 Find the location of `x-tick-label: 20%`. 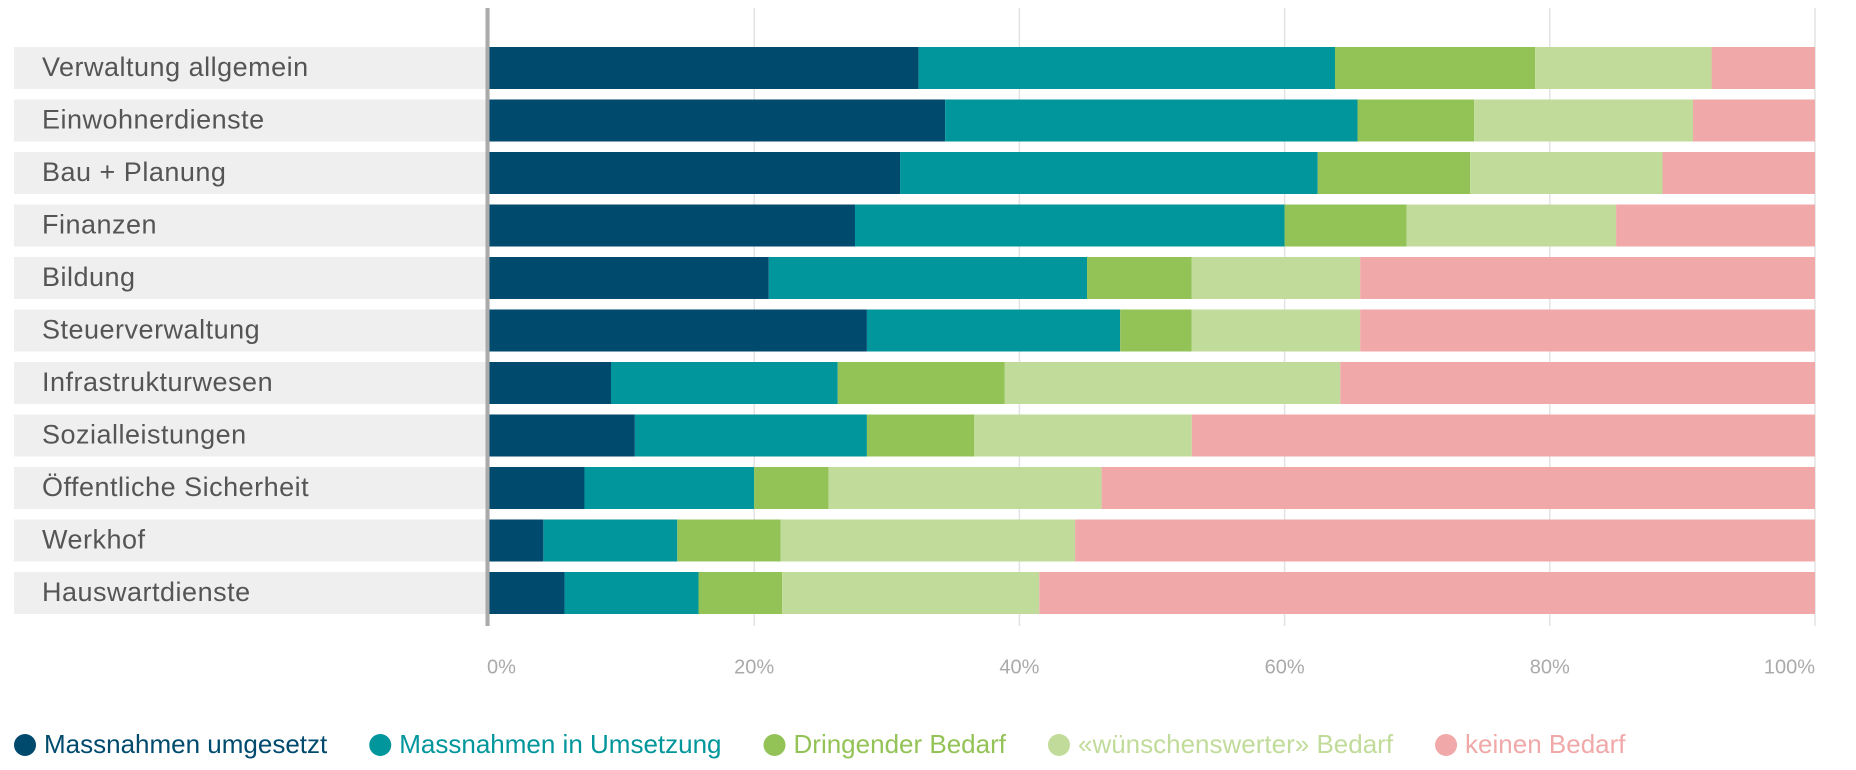

x-tick-label: 20% is located at coordinates (754, 667).